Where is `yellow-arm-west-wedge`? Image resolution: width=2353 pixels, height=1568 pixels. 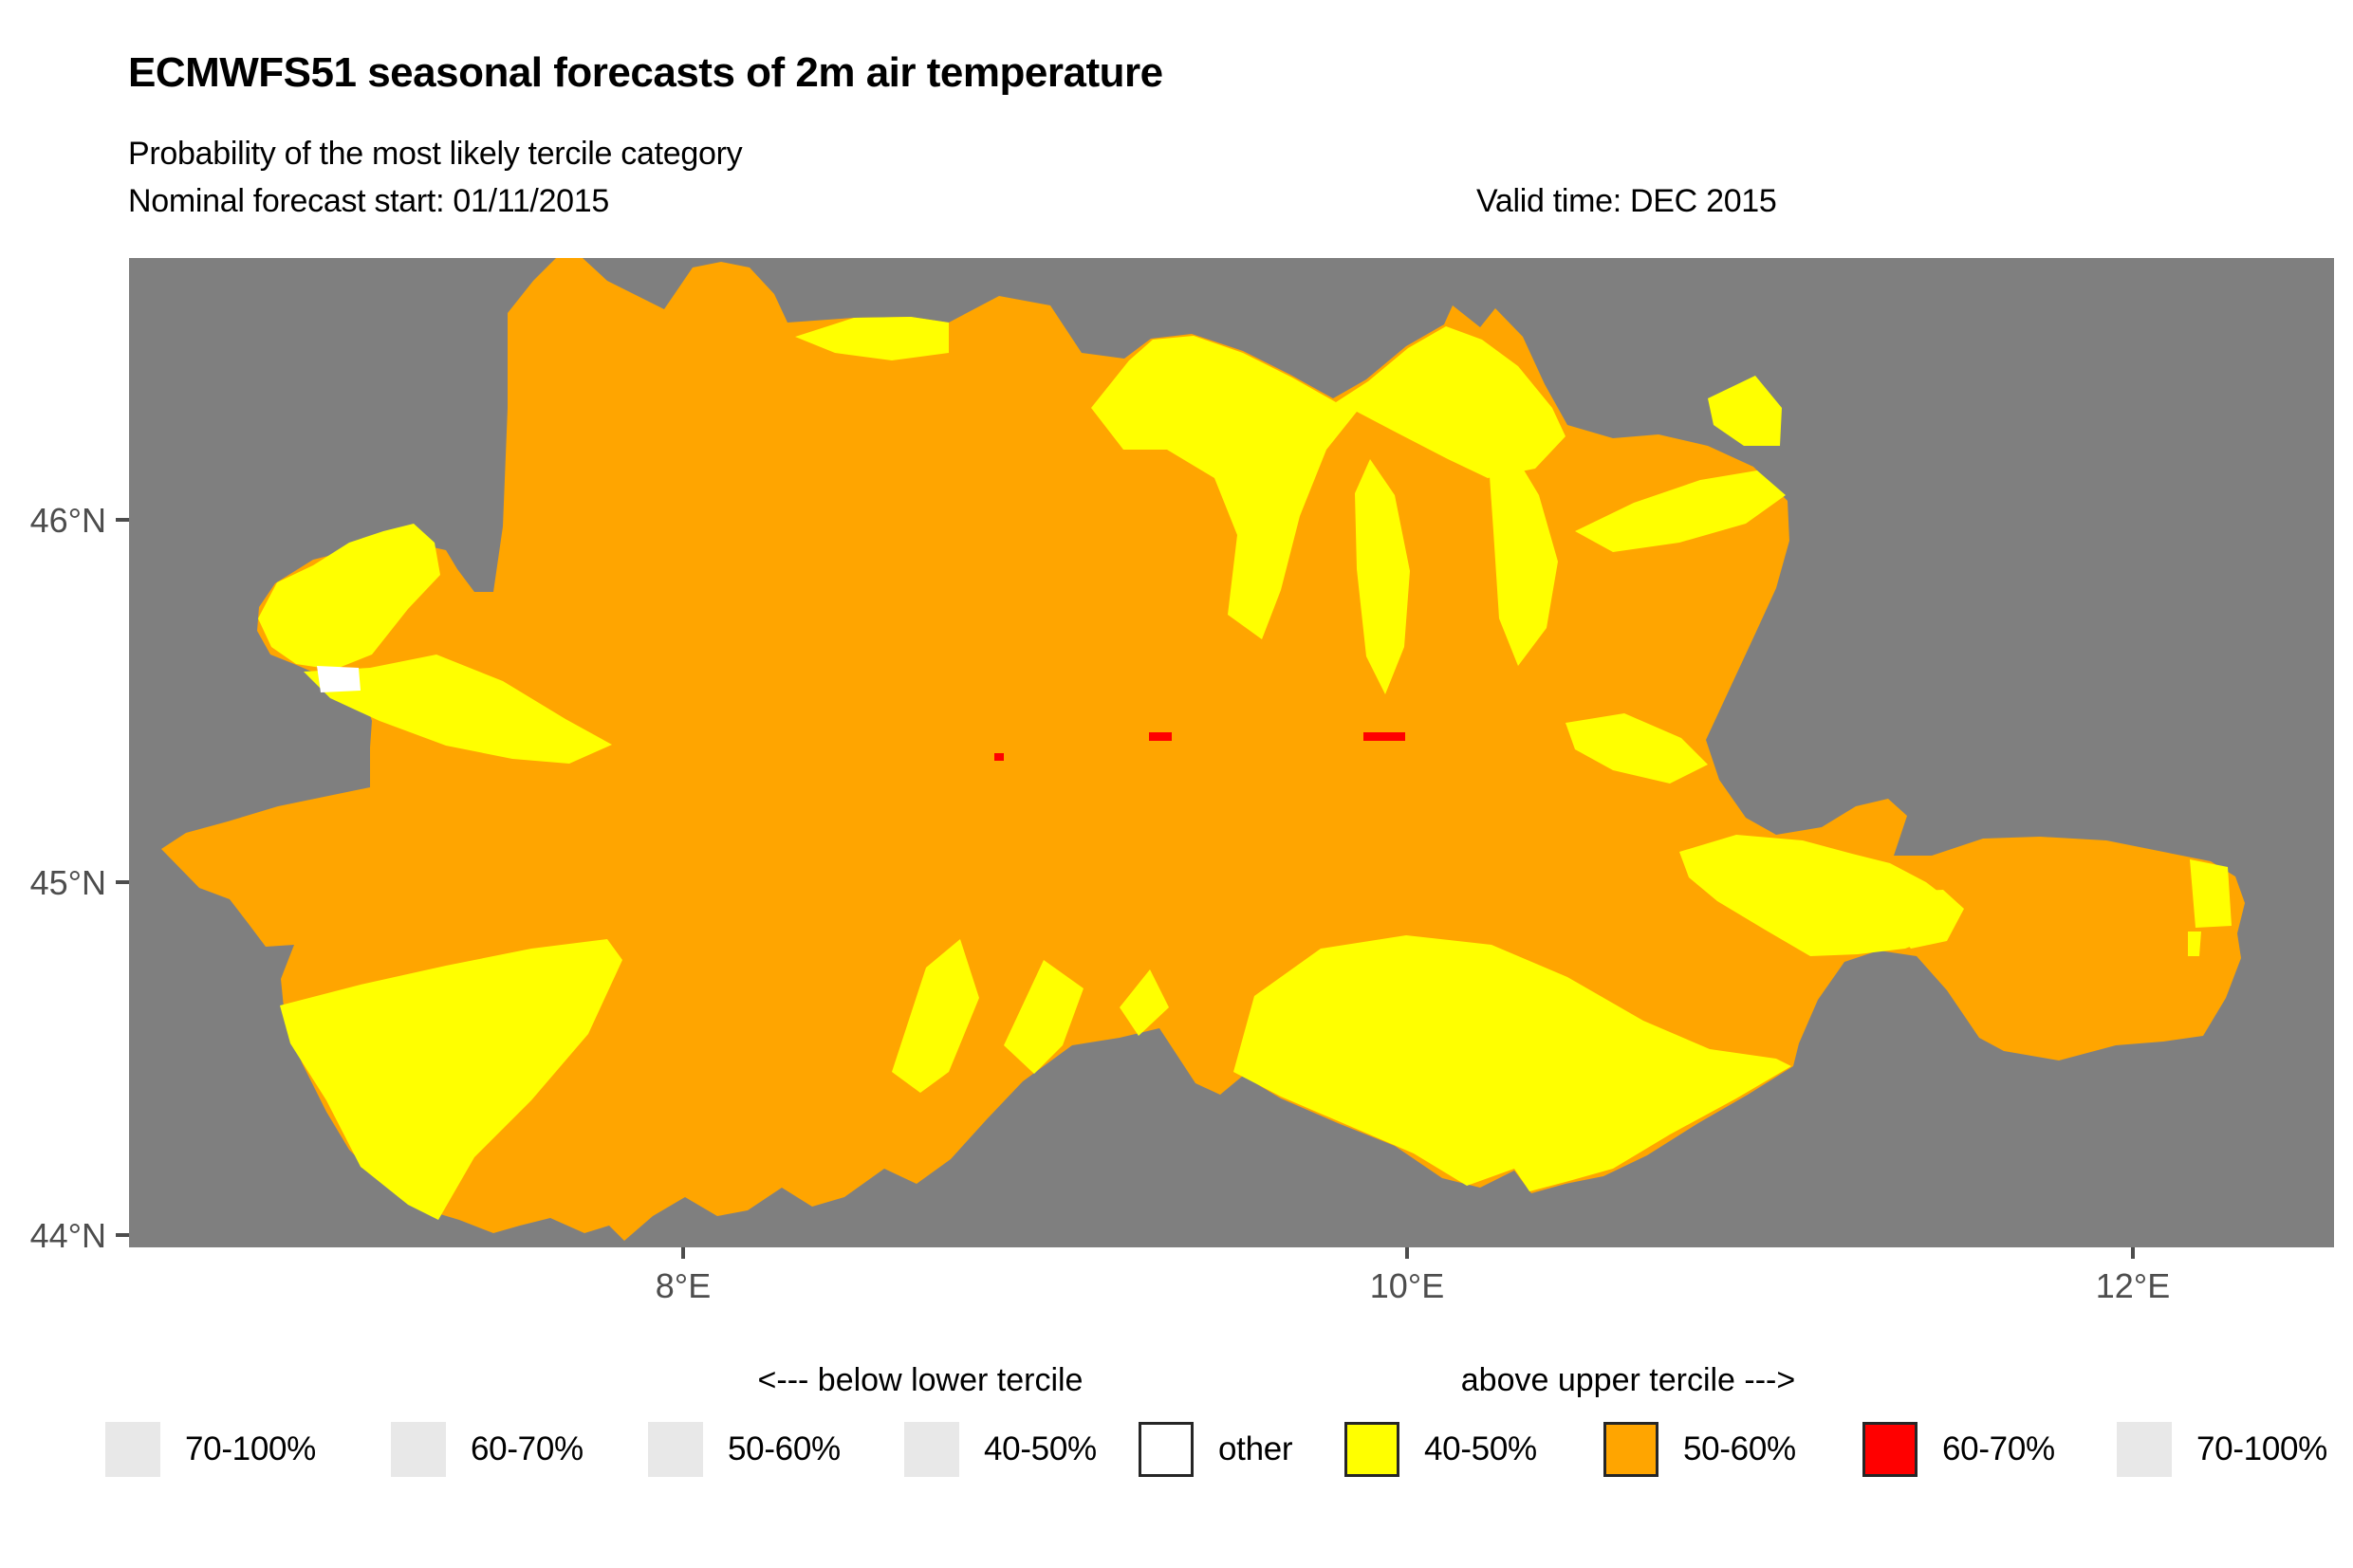
yellow-arm-west-wedge is located at coordinates (1929, 920).